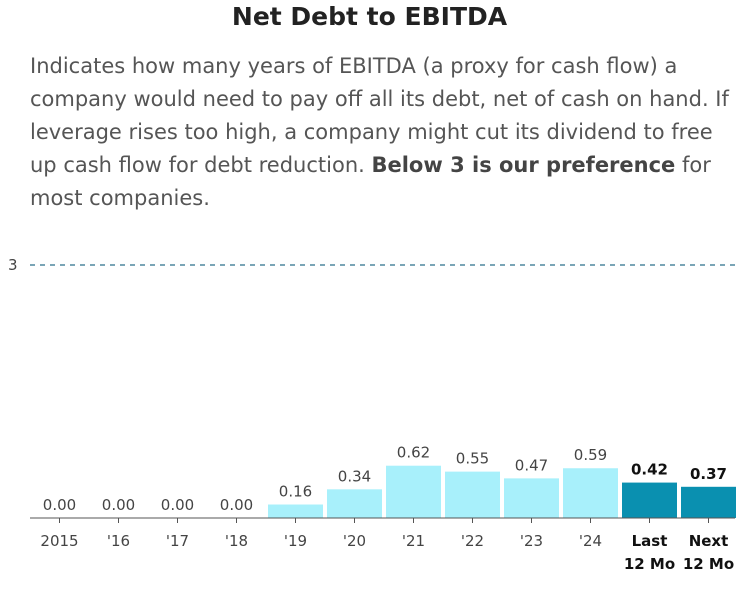 The width and height of the screenshot is (739, 603). I want to click on x-tick-label: Next 12 Mo, so click(708, 552).